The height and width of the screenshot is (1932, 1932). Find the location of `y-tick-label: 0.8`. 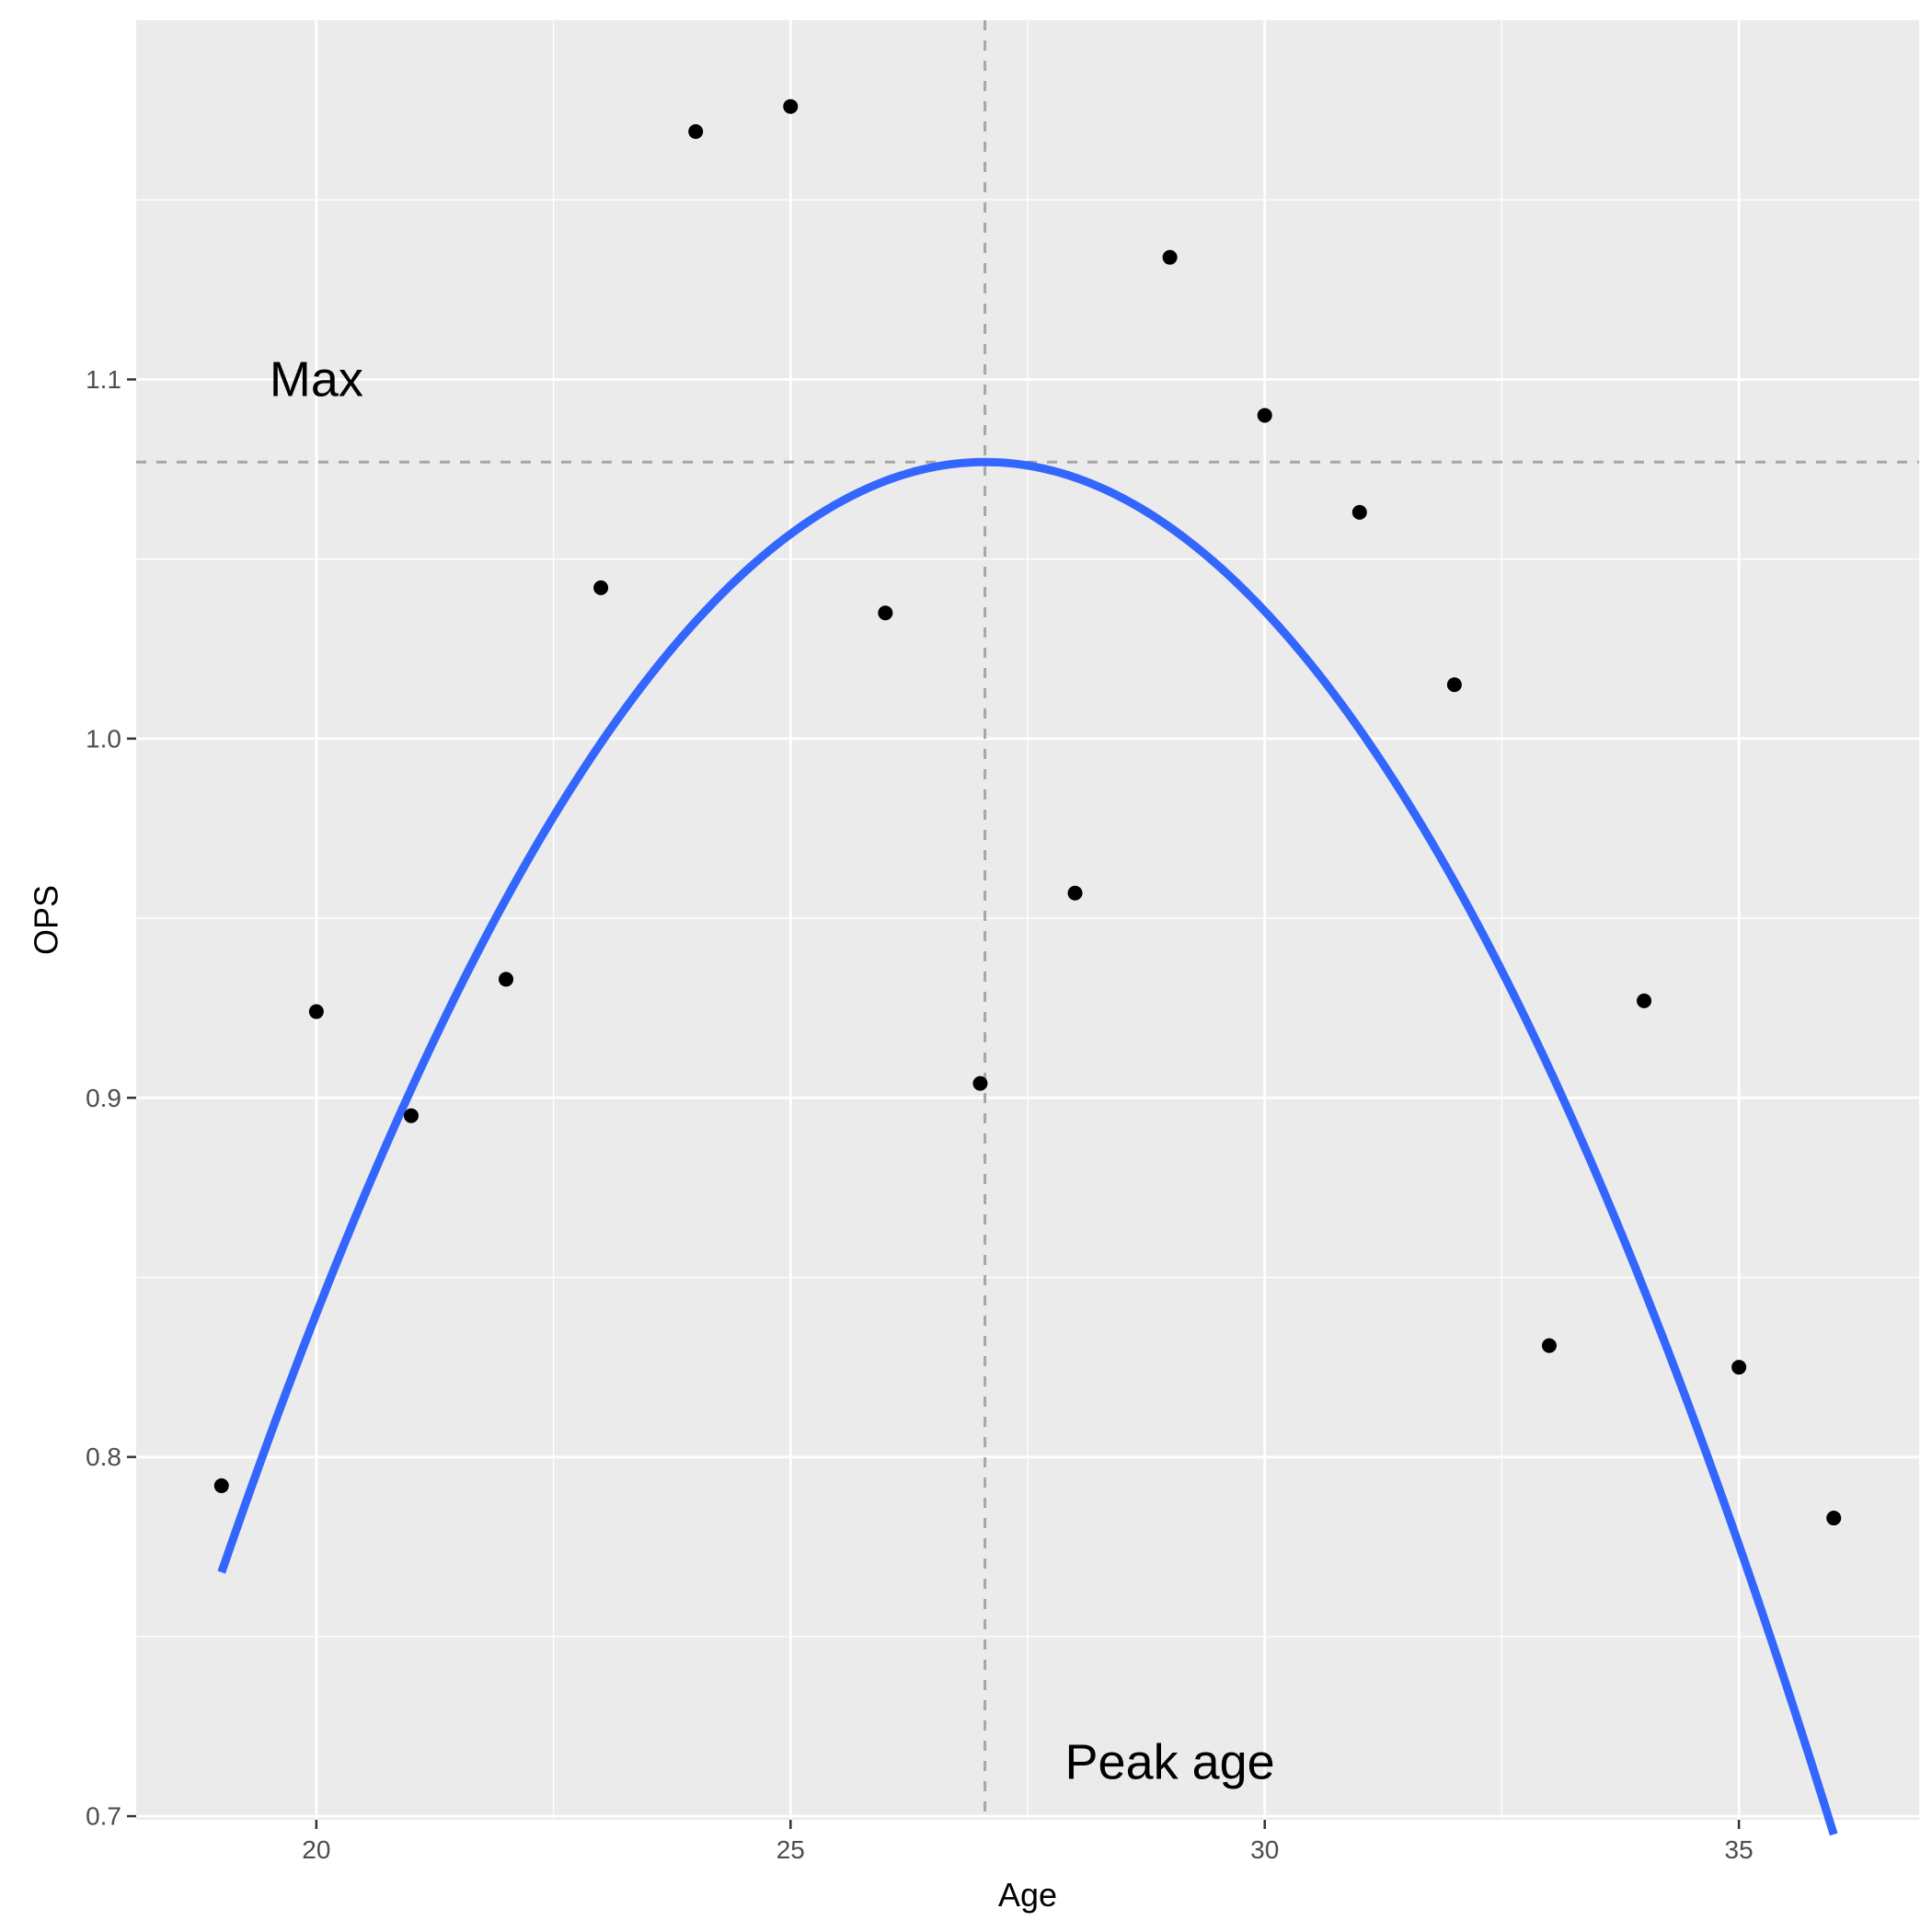

y-tick-label: 0.8 is located at coordinates (103, 1457).